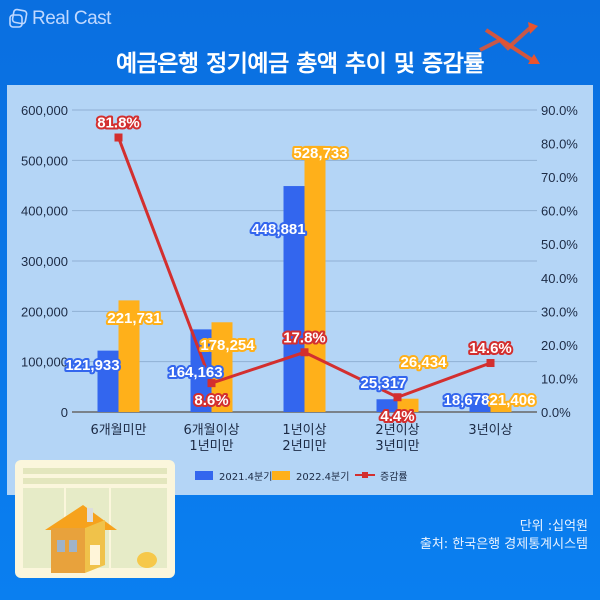 The width and height of the screenshot is (600, 600). Describe the element at coordinates (134, 318) in the screenshot. I see `data-label-2022: 221,731` at that location.